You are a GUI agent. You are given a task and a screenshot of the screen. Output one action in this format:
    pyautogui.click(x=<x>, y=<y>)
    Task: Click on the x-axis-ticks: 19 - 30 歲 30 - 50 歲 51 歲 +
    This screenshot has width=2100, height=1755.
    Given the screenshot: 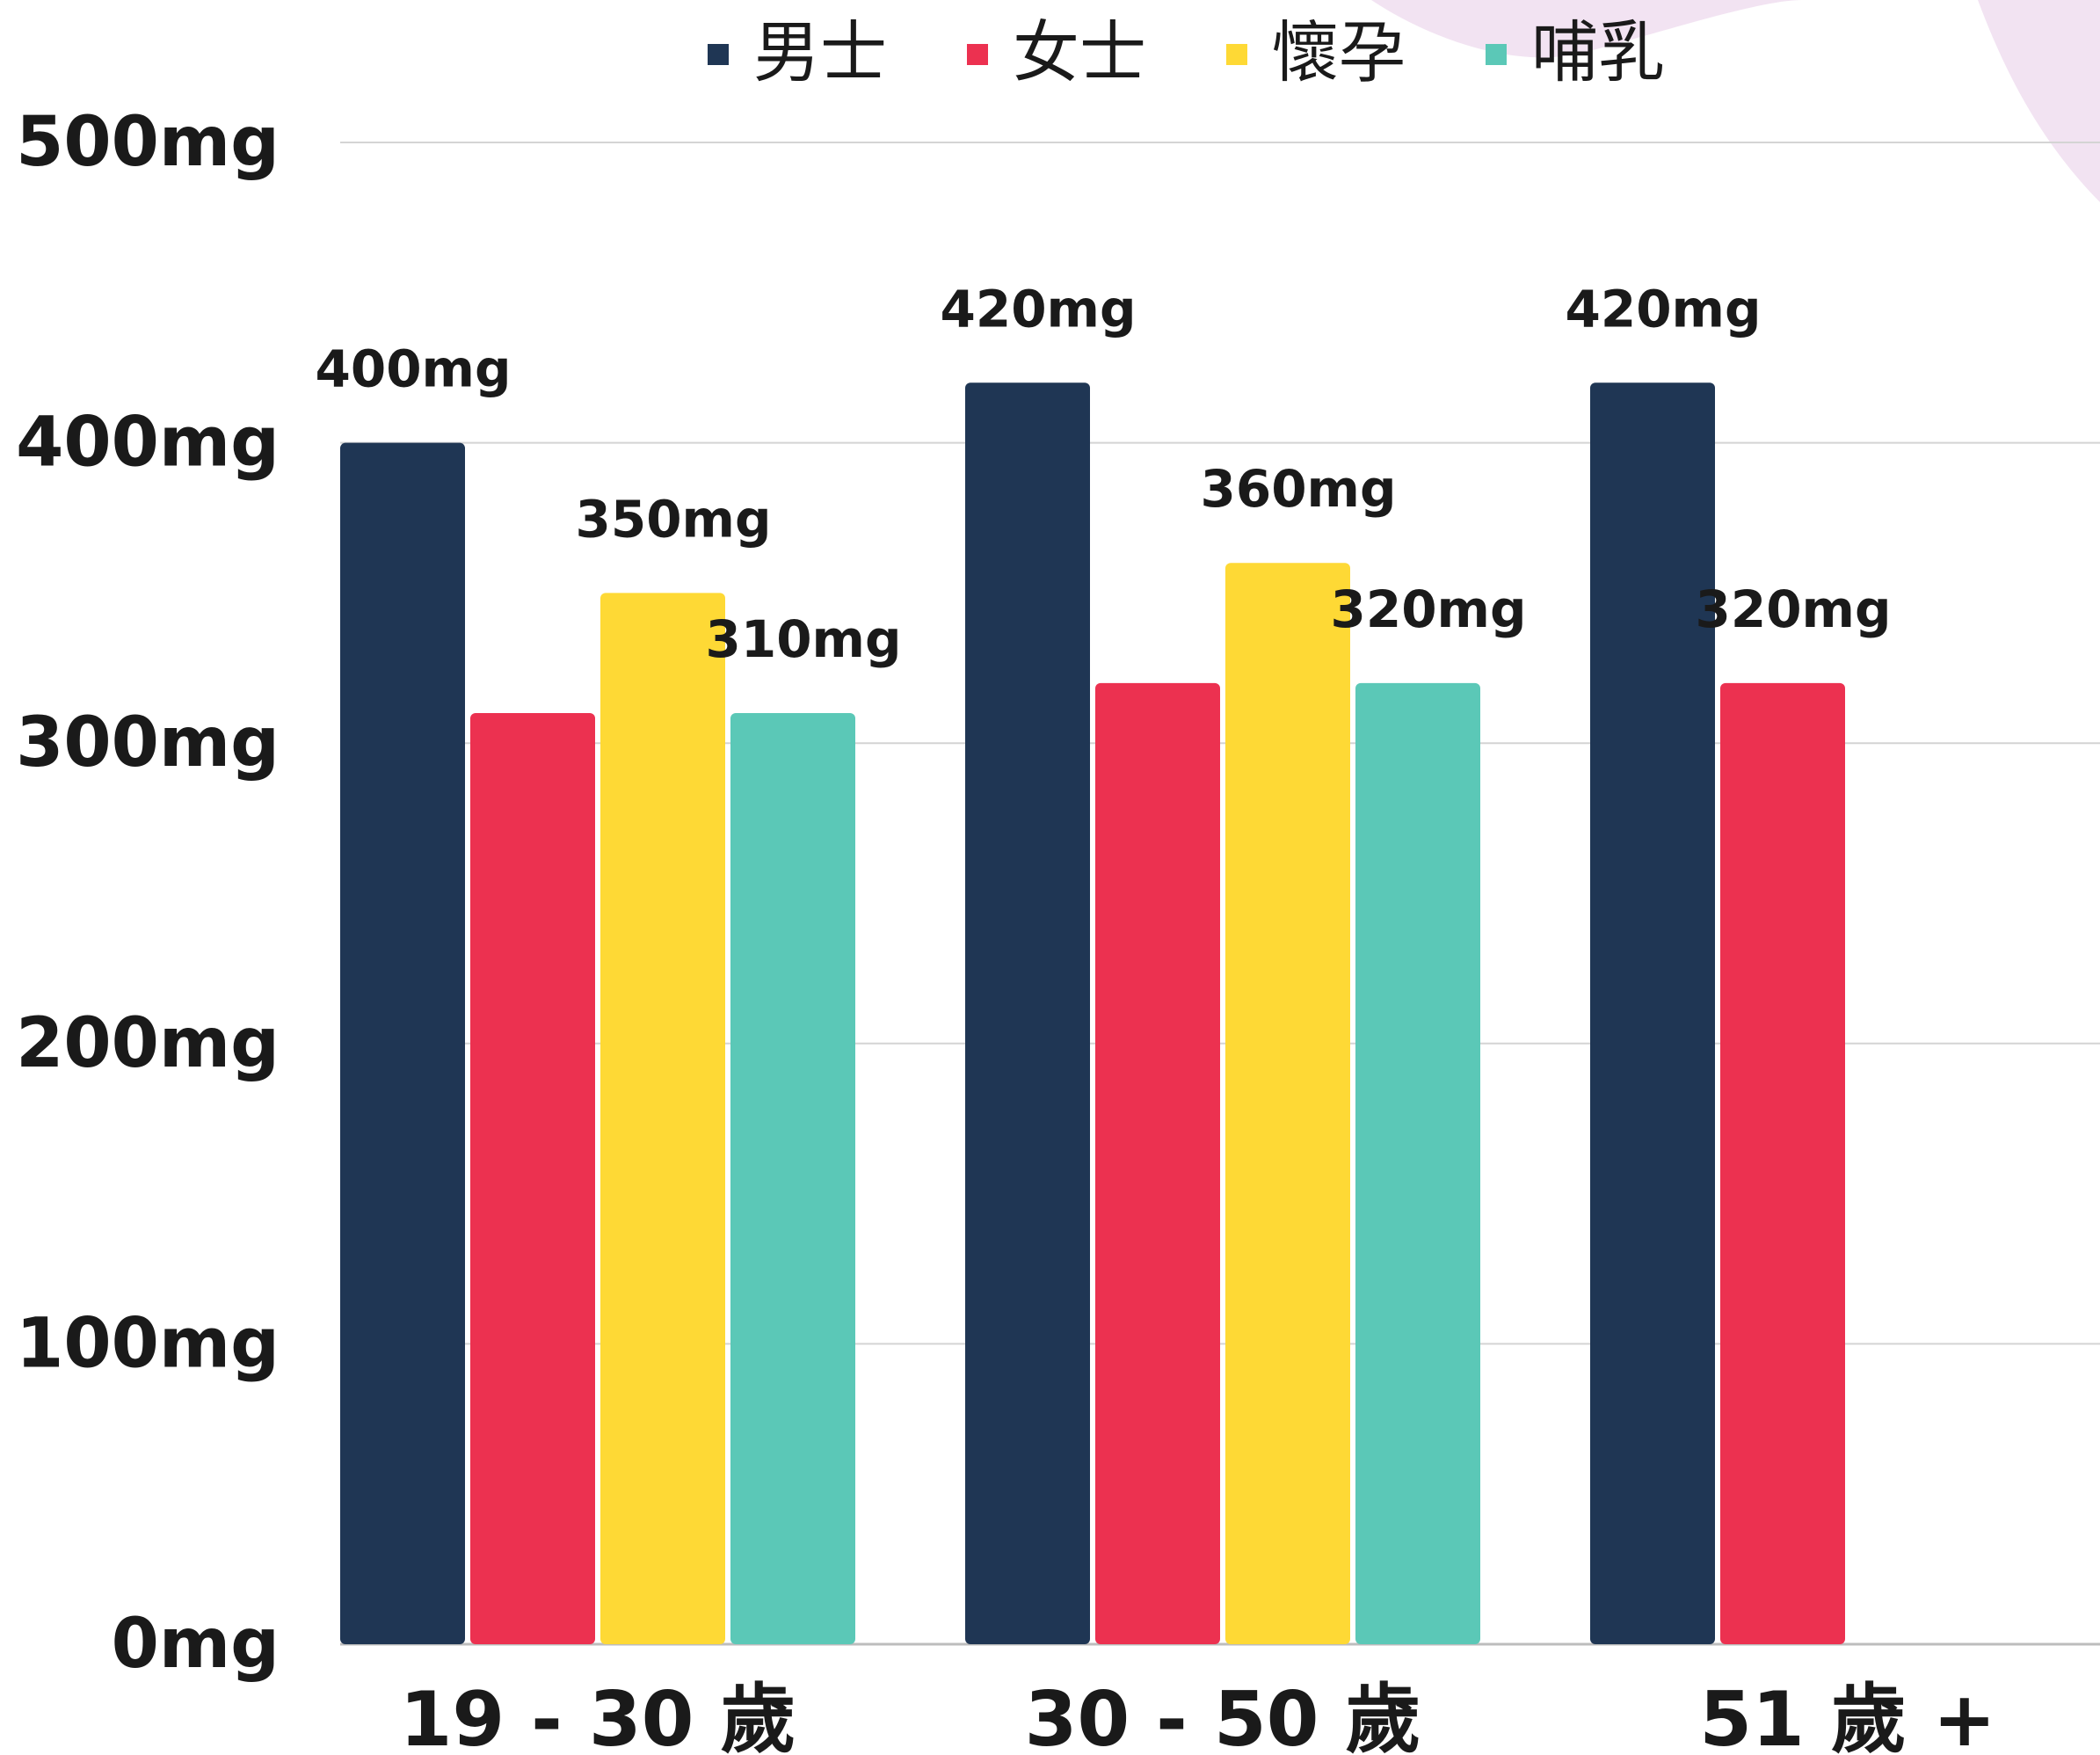 What is the action you would take?
    pyautogui.click(x=1198, y=1716)
    